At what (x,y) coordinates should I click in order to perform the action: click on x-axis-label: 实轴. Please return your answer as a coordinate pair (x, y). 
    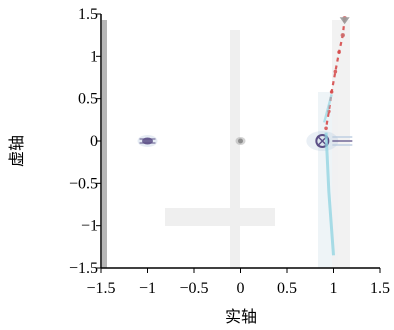
    Looking at the image, I should click on (241, 316).